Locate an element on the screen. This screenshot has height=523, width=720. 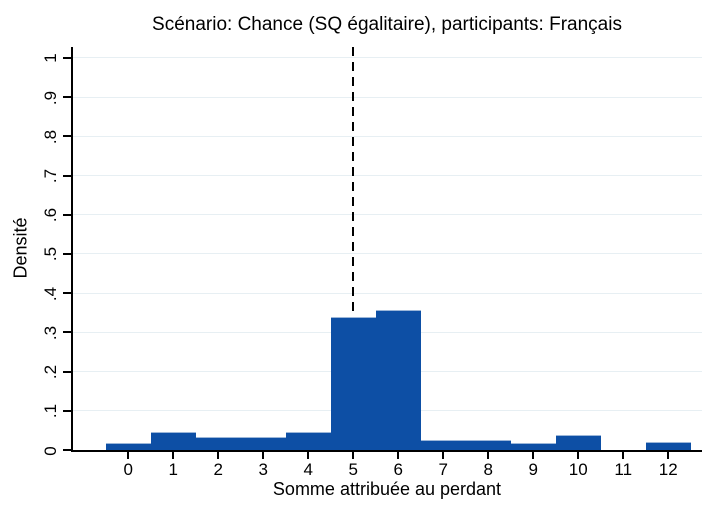
y-tick-label: 0 is located at coordinates (50, 450).